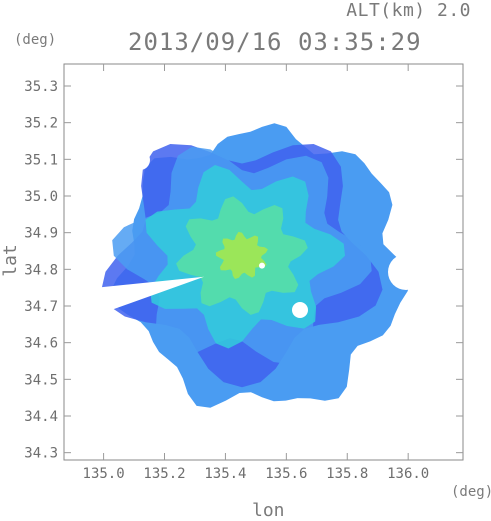 The height and width of the screenshot is (521, 491). Describe the element at coordinates (286, 474) in the screenshot. I see `x-tick-label: 135.6` at that location.